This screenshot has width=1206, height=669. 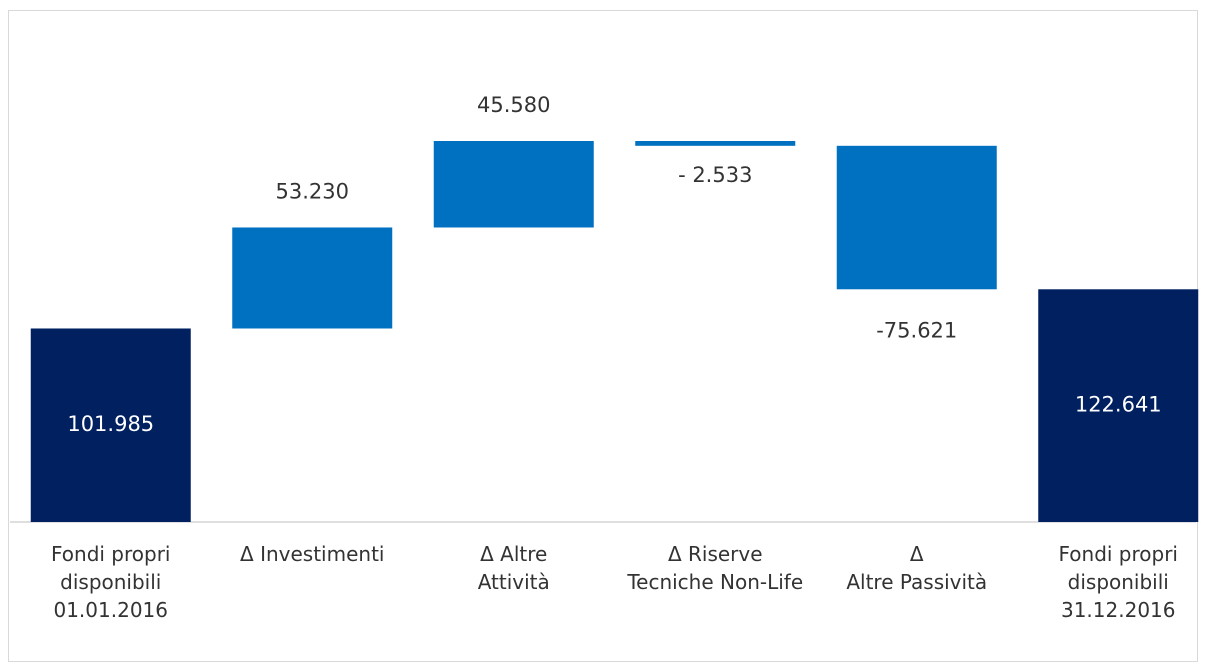 I want to click on value-label: 101.985, so click(x=110, y=424).